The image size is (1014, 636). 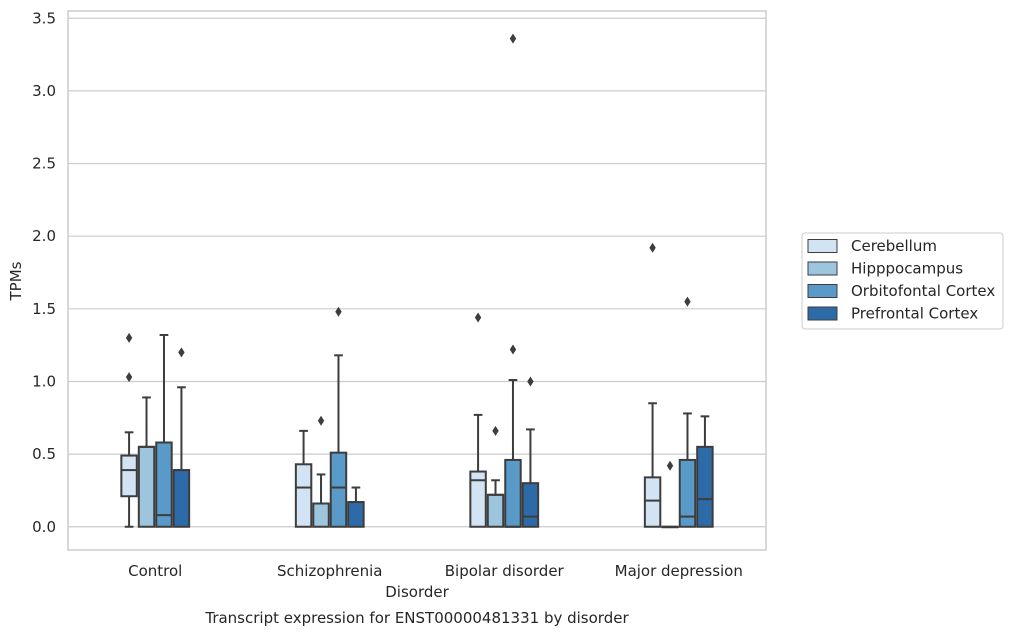 I want to click on y-tick-label: 3.0, so click(x=44, y=91).